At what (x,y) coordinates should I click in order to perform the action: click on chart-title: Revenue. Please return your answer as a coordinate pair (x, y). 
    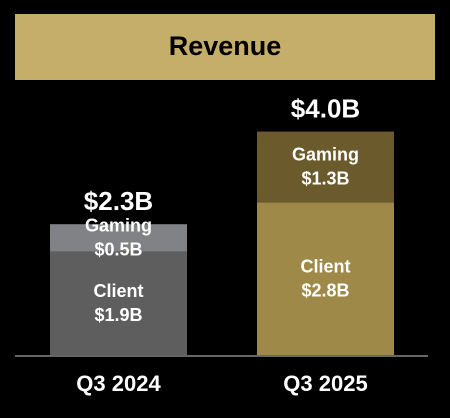
    Looking at the image, I should click on (225, 46).